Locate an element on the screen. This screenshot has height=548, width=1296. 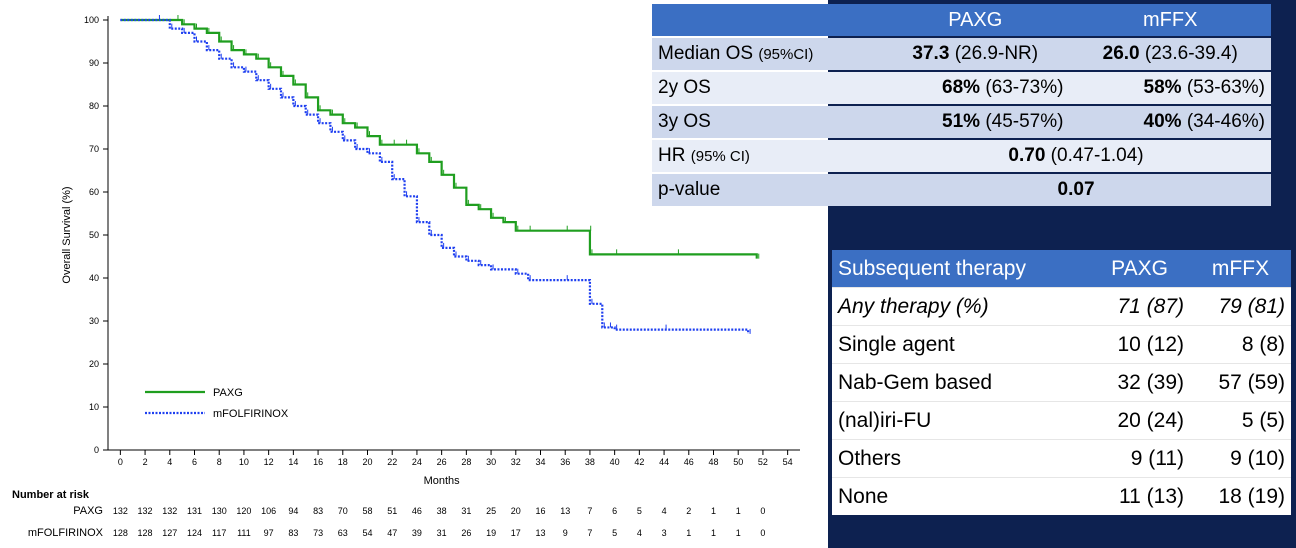
y-tick-label: 40 is located at coordinates (94, 278).